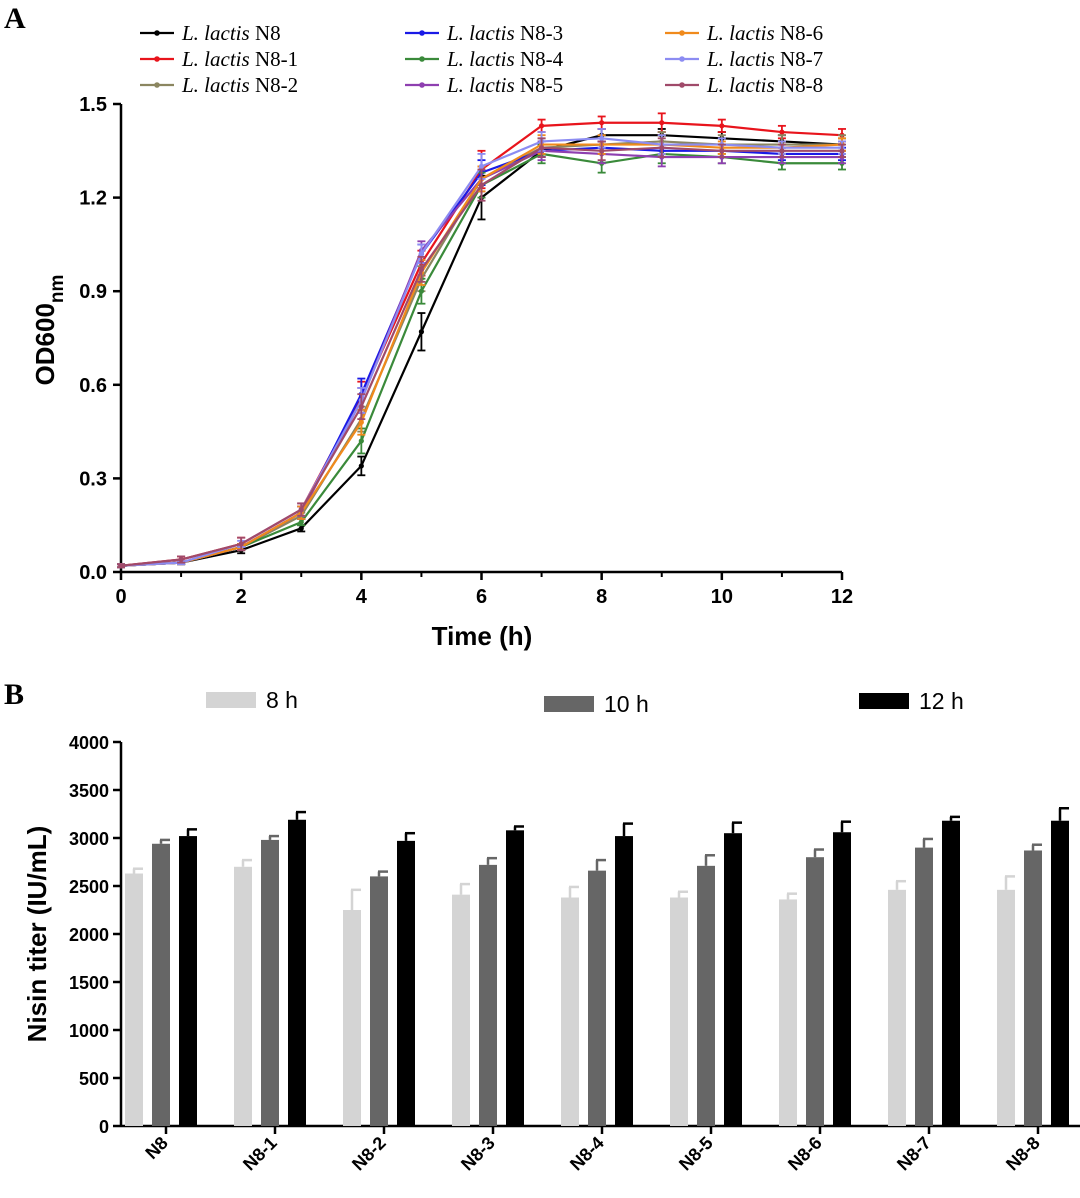 The height and width of the screenshot is (1198, 1080). What do you see at coordinates (89, 839) in the screenshot?
I see `y-tick-label: 3000` at bounding box center [89, 839].